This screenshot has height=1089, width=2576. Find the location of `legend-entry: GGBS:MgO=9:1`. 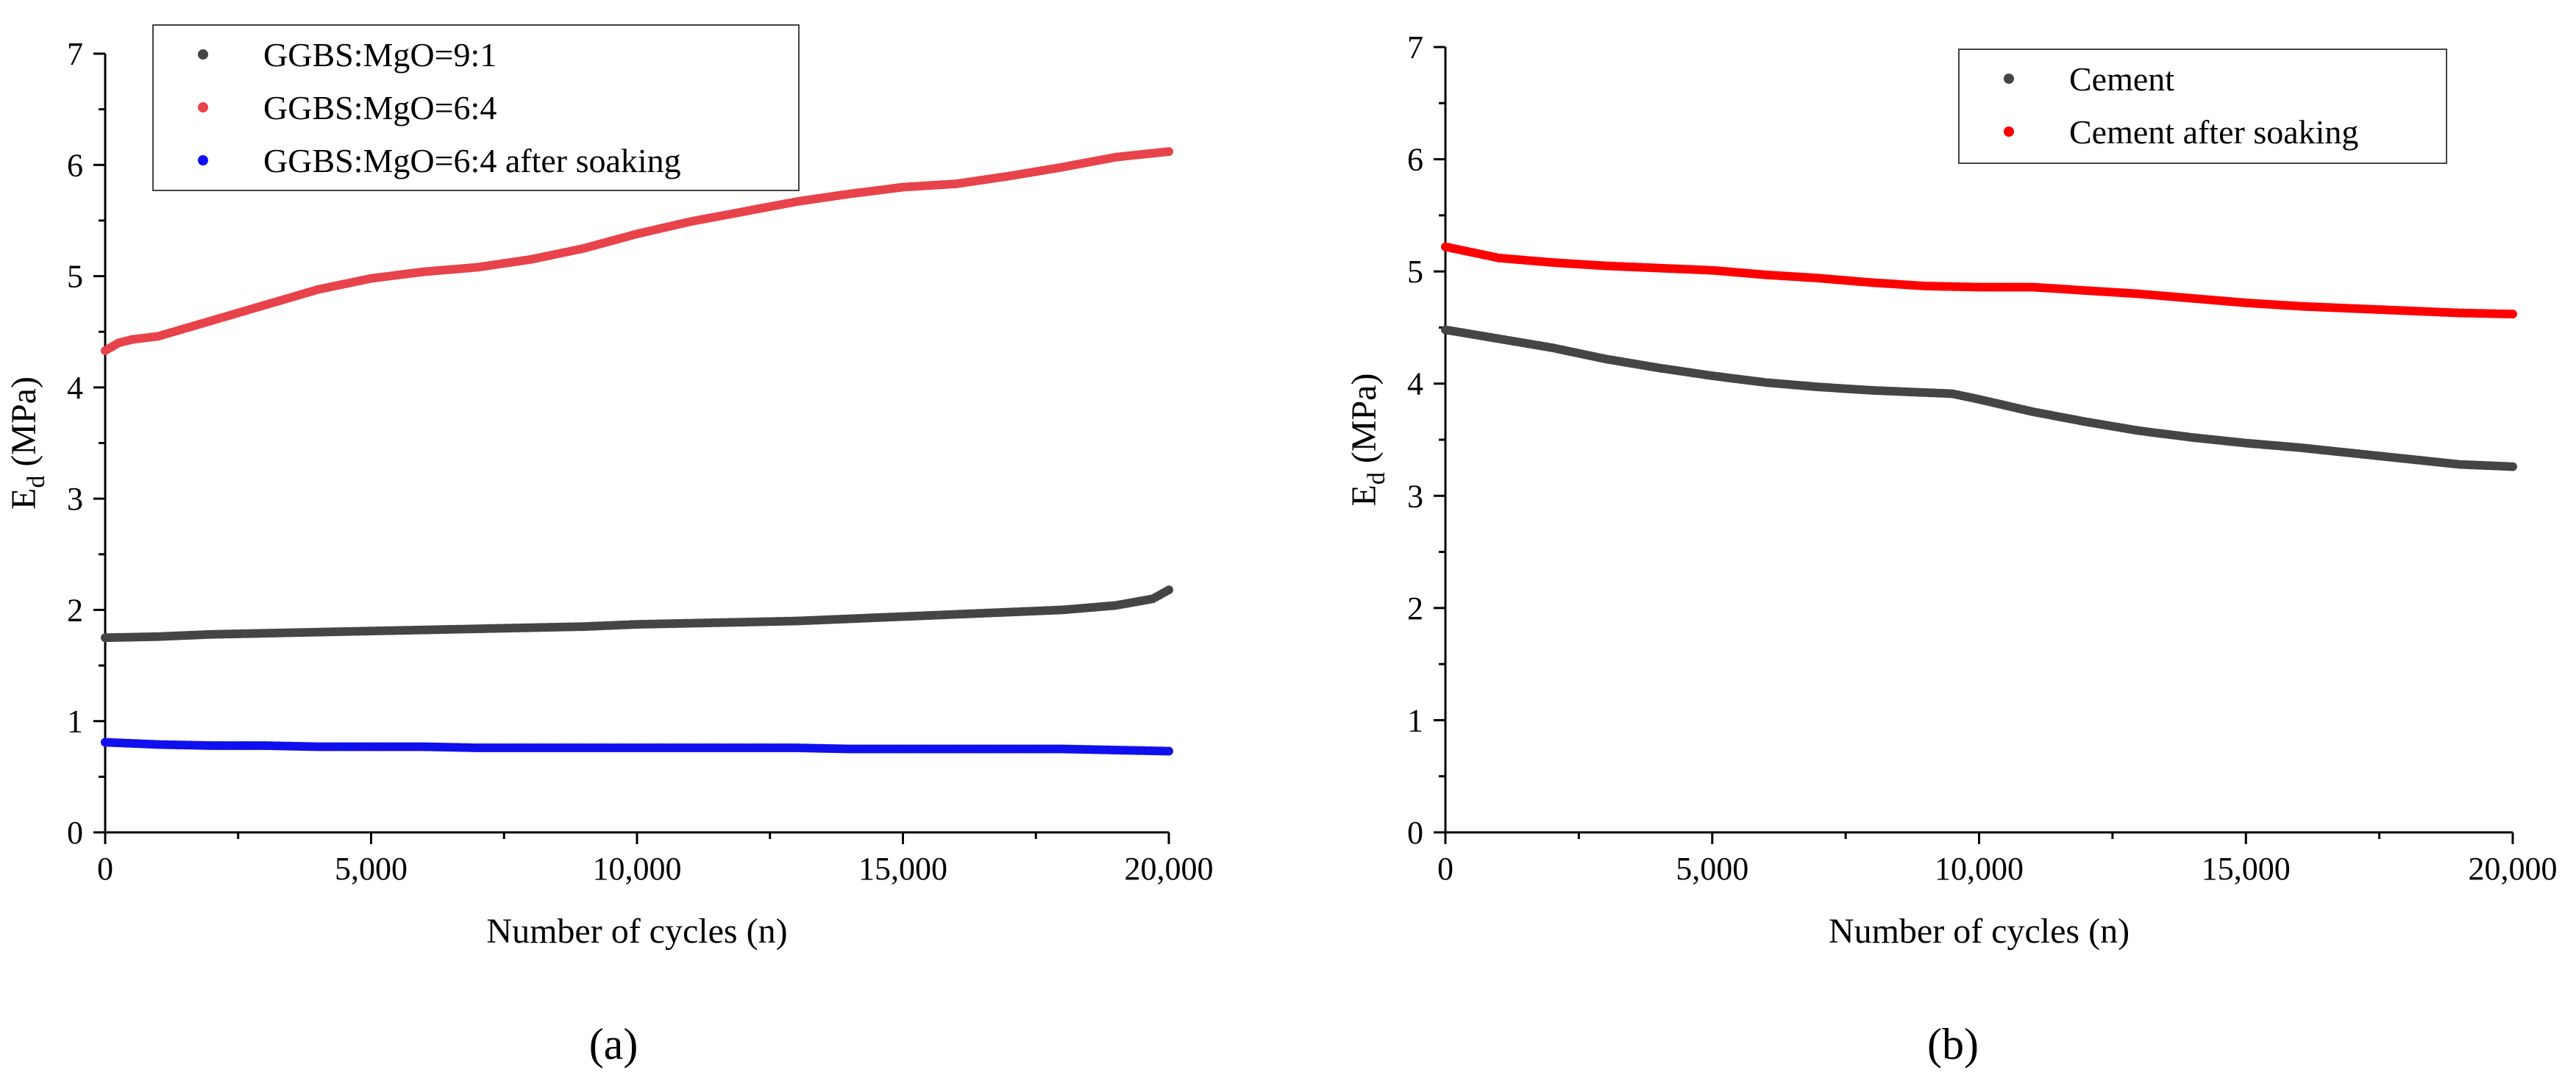

legend-entry: GGBS:MgO=9:1 is located at coordinates (380, 55).